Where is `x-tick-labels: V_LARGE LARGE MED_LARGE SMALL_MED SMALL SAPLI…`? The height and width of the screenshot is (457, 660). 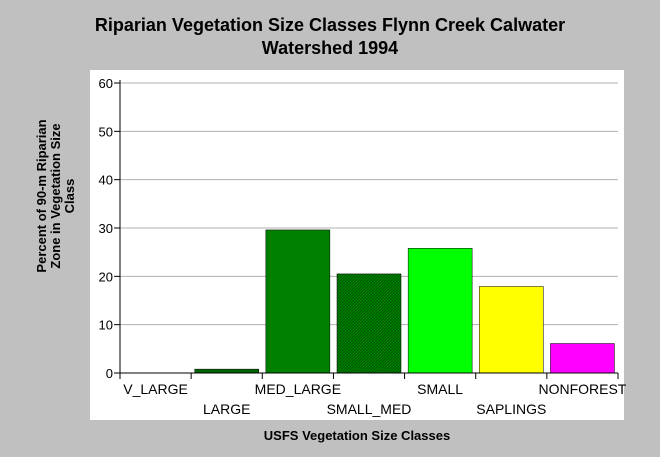 x-tick-labels: V_LARGE LARGE MED_LARGE SMALL_MED SMALL SAPLI… is located at coordinates (375, 399).